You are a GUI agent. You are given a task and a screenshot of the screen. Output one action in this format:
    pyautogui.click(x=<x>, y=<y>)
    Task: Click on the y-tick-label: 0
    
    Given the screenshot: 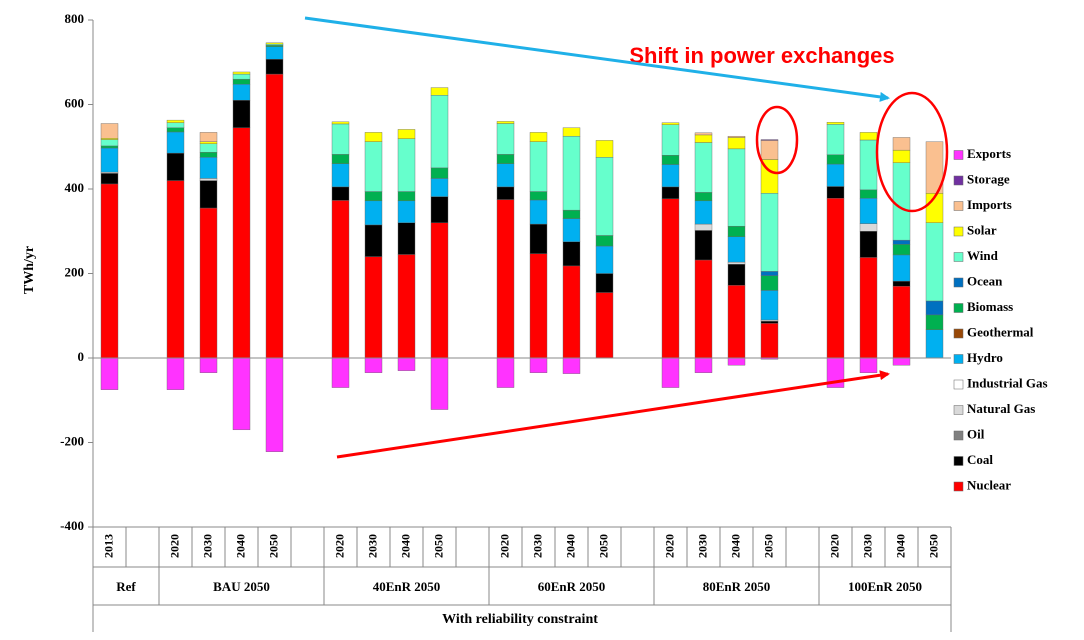 What is the action you would take?
    pyautogui.click(x=81, y=356)
    